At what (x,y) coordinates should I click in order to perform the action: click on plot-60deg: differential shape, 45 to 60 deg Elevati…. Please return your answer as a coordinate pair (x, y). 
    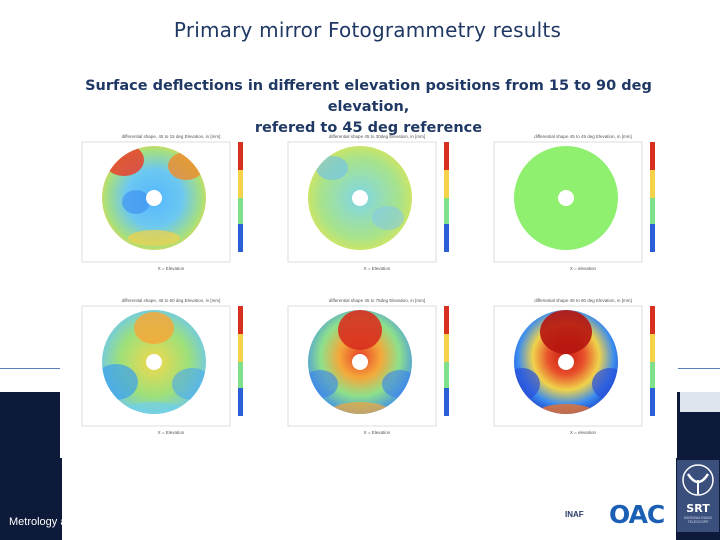
    Looking at the image, I should click on (161, 367).